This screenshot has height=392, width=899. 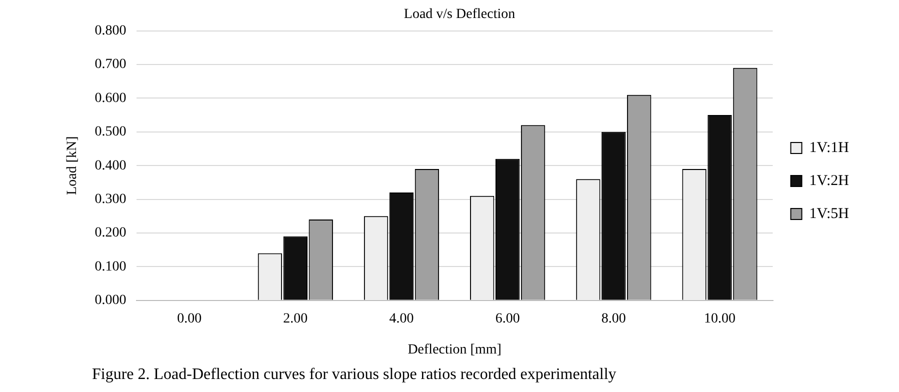 I want to click on y-tick-label: 0.700, so click(x=110, y=64).